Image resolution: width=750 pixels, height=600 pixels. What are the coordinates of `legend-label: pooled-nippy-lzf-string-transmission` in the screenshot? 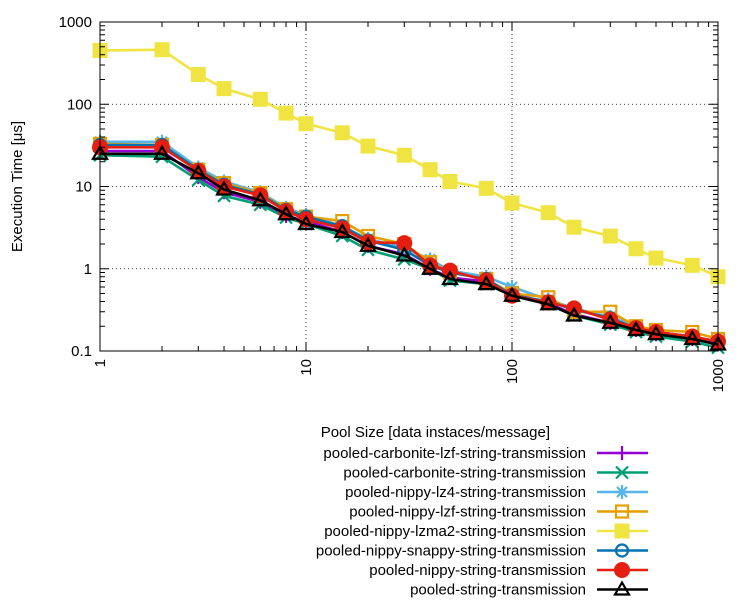 It's located at (467, 512).